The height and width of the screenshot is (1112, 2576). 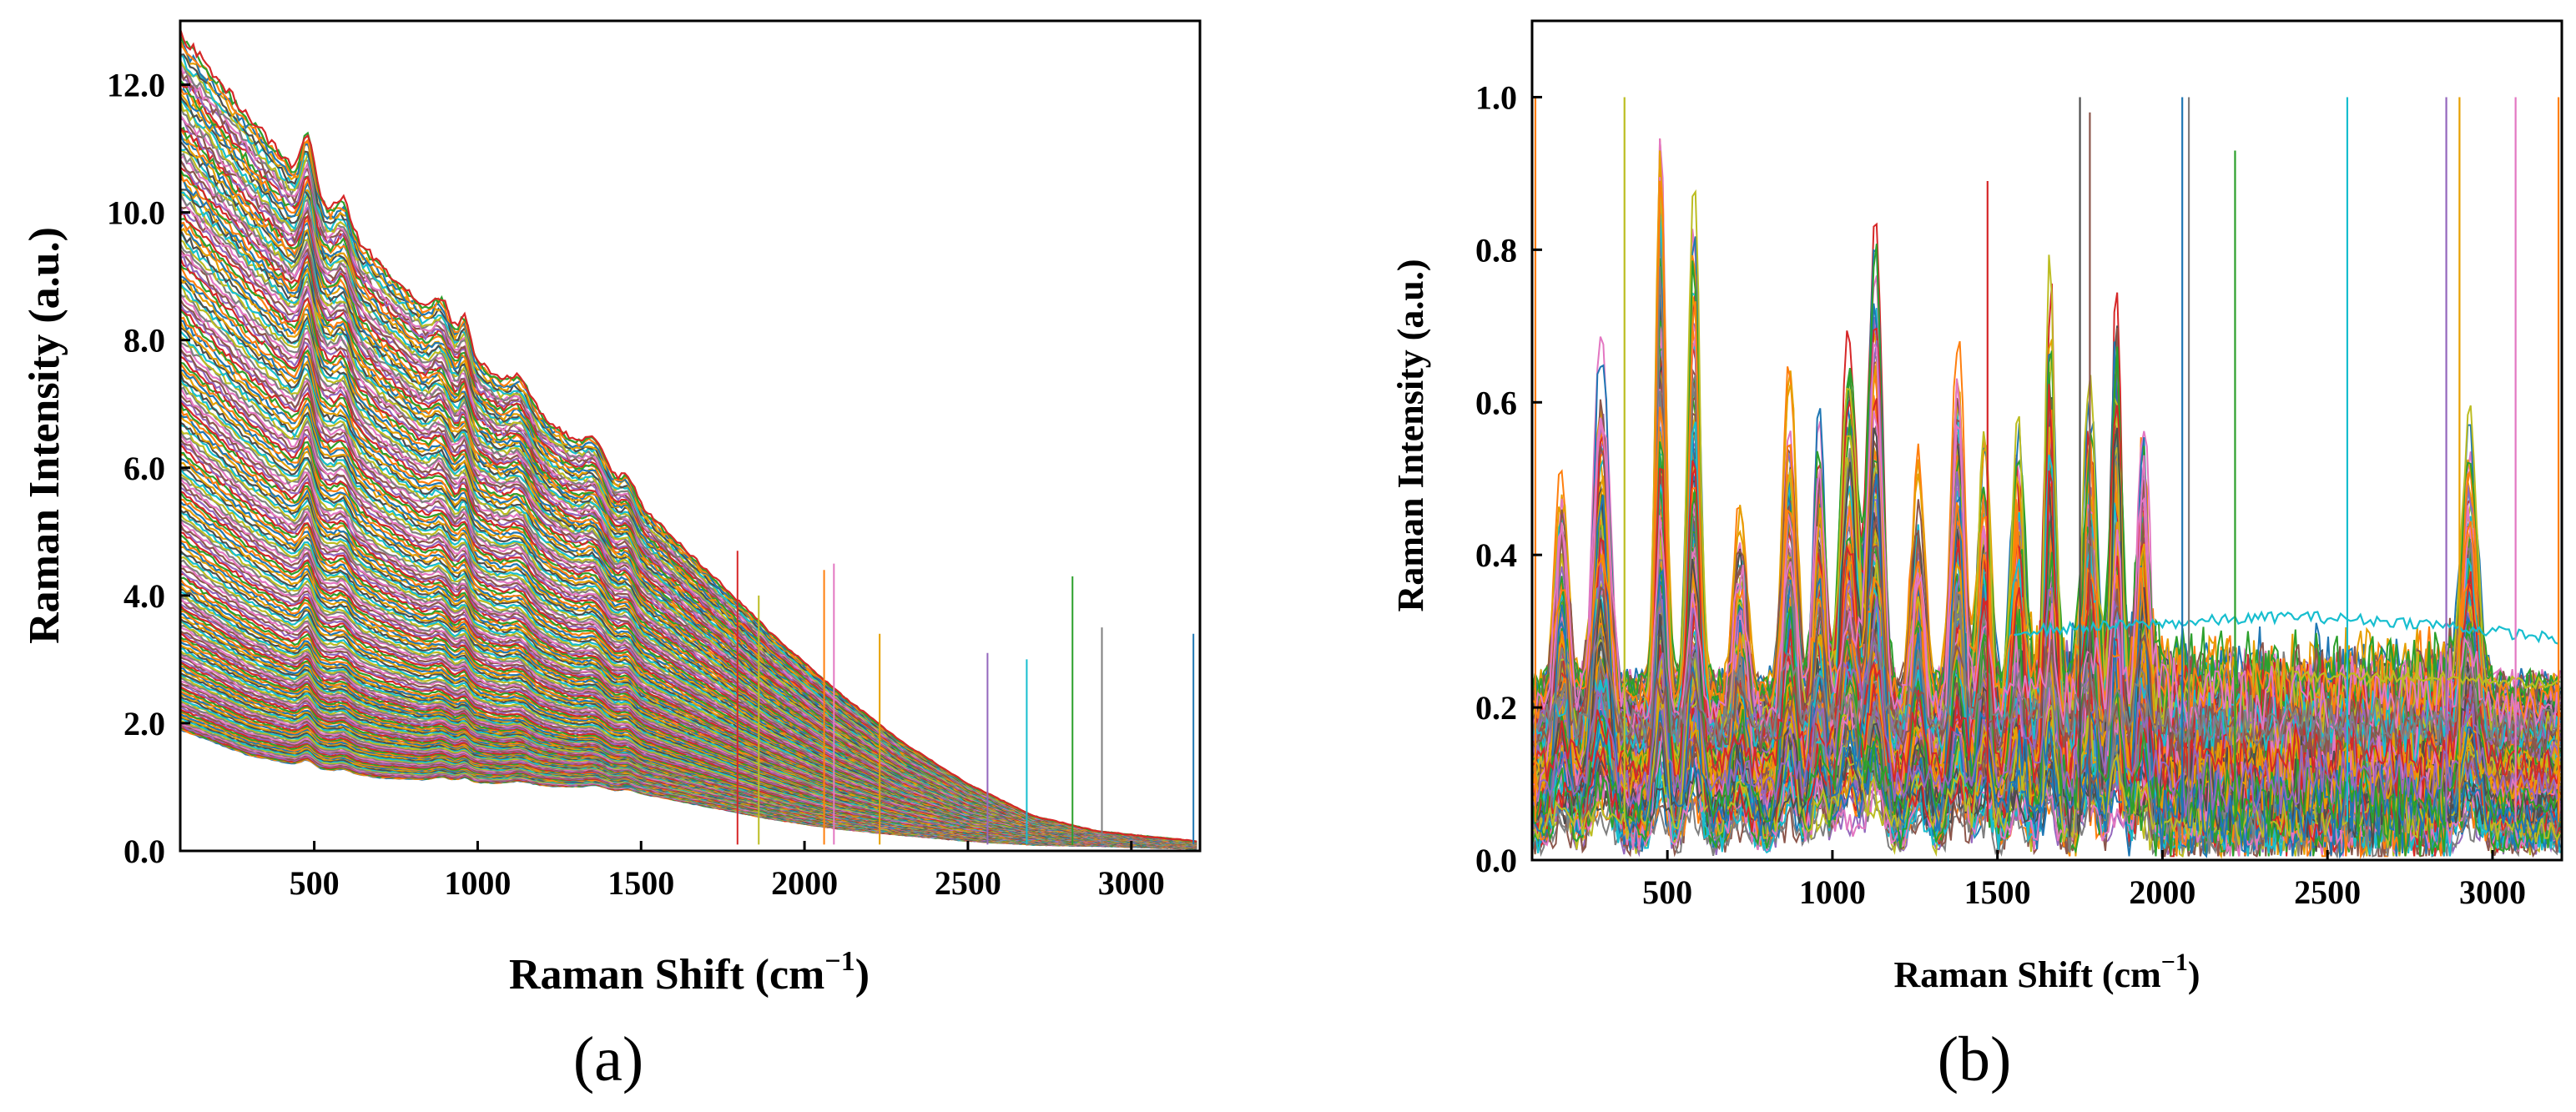 What do you see at coordinates (136, 85) in the screenshot?
I see `y-tick-label-a: 12.0` at bounding box center [136, 85].